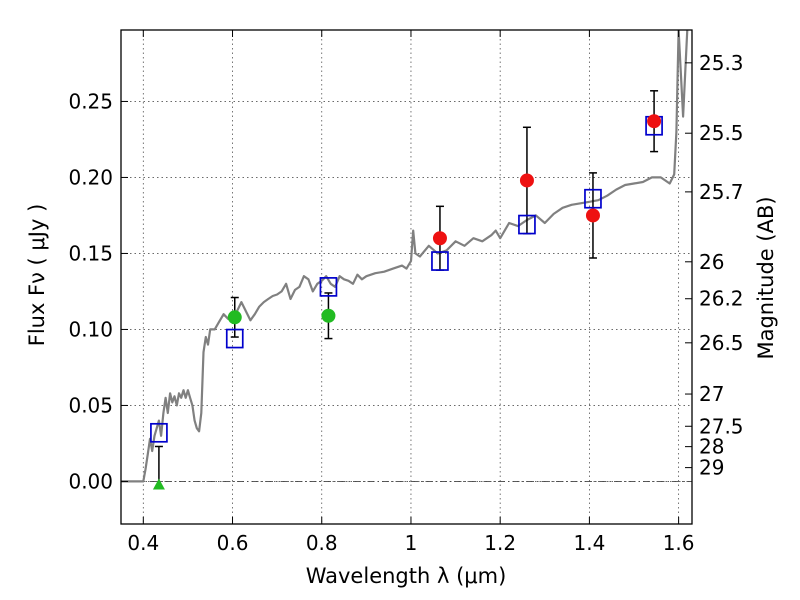 The width and height of the screenshot is (800, 600). I want to click on y-tick-label: 0.10, so click(90, 329).